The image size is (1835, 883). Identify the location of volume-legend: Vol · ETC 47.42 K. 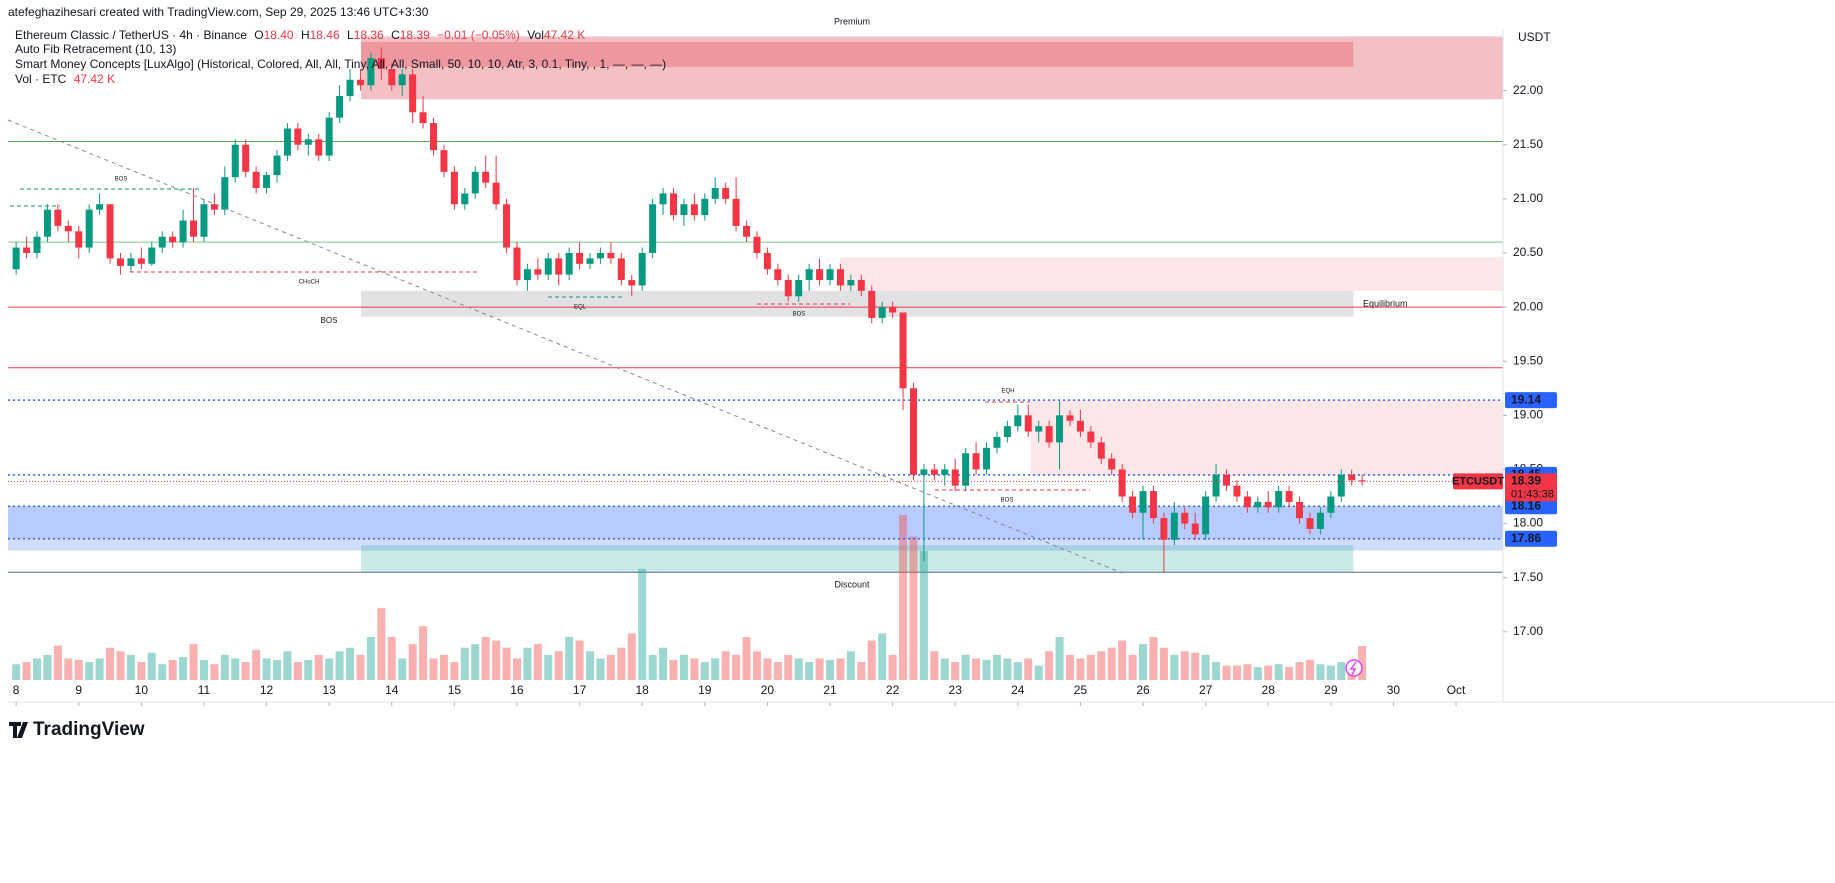
(65, 79).